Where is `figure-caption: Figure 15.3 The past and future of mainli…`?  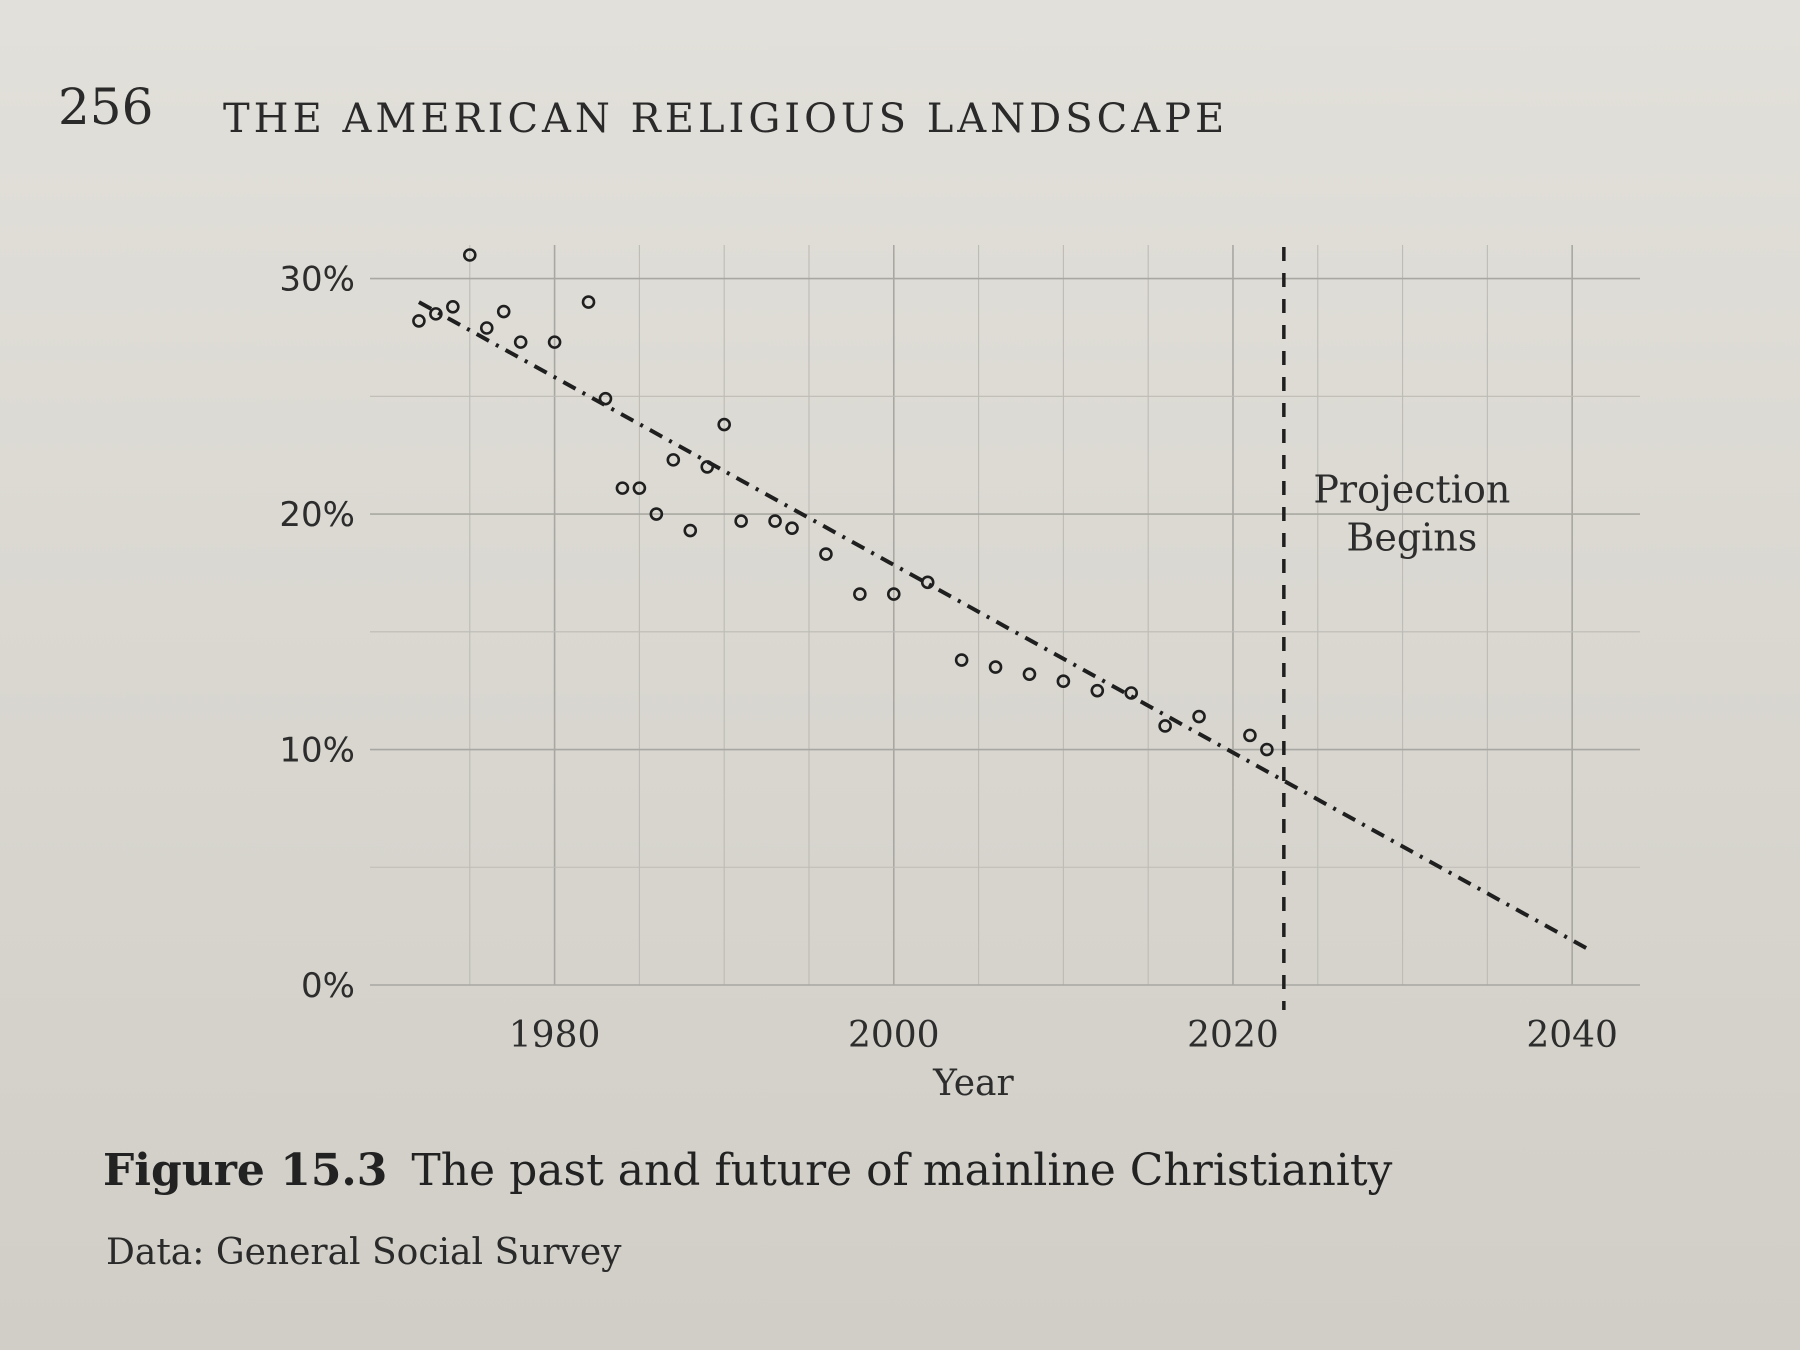 figure-caption: Figure 15.3 The past and future of mainli… is located at coordinates (747, 1170).